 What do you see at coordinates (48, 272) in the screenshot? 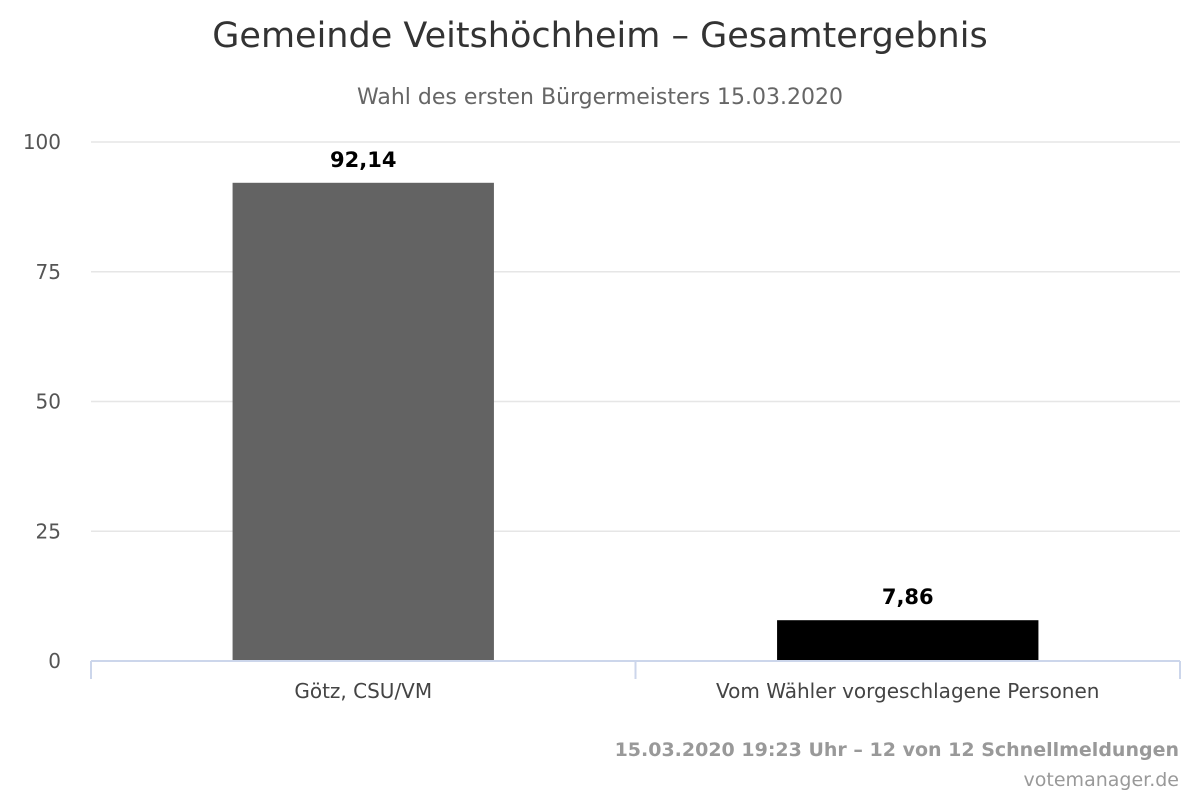
I see `y-tick-label: 75` at bounding box center [48, 272].